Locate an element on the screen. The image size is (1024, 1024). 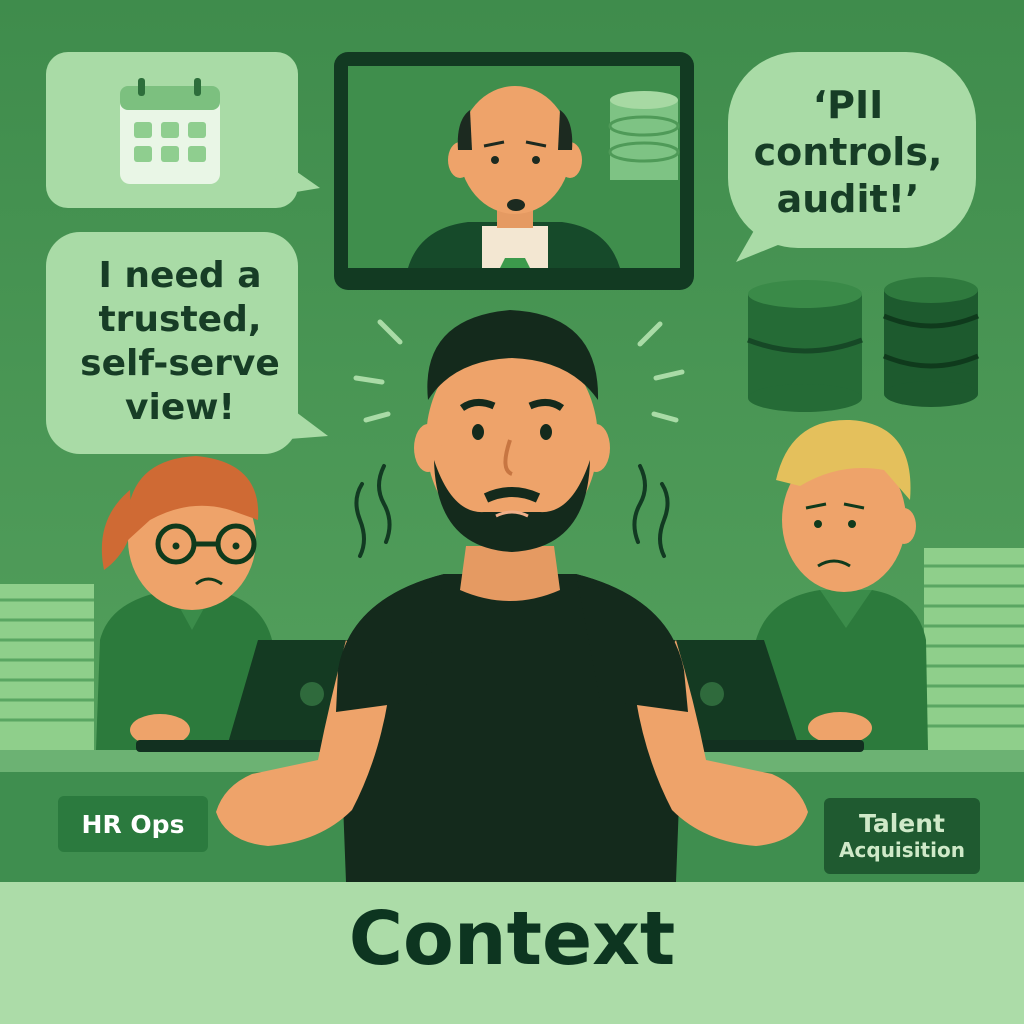
database-icon-right is located at coordinates (931, 342).